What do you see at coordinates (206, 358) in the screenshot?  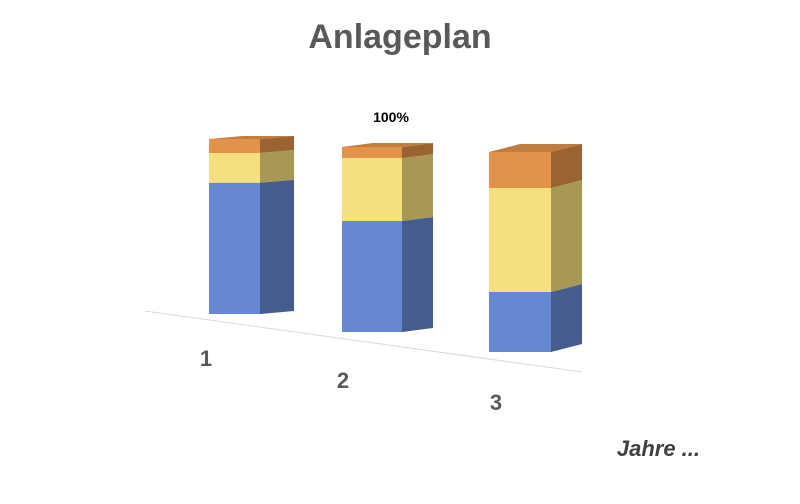 I see `x-tick-label: 1` at bounding box center [206, 358].